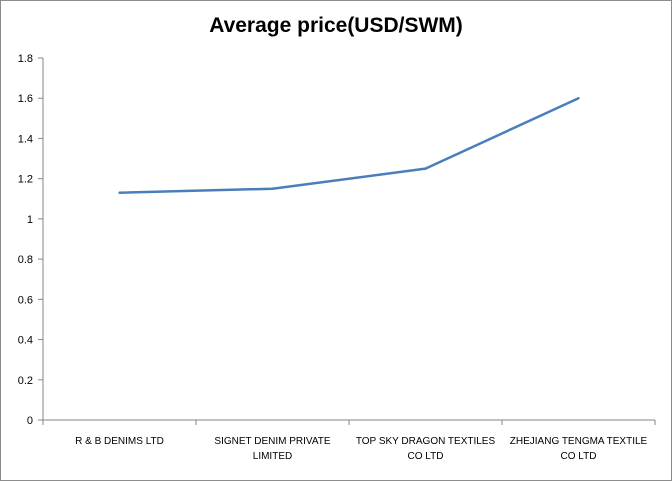 The image size is (672, 481). I want to click on y-tick-label: 1, so click(30, 220).